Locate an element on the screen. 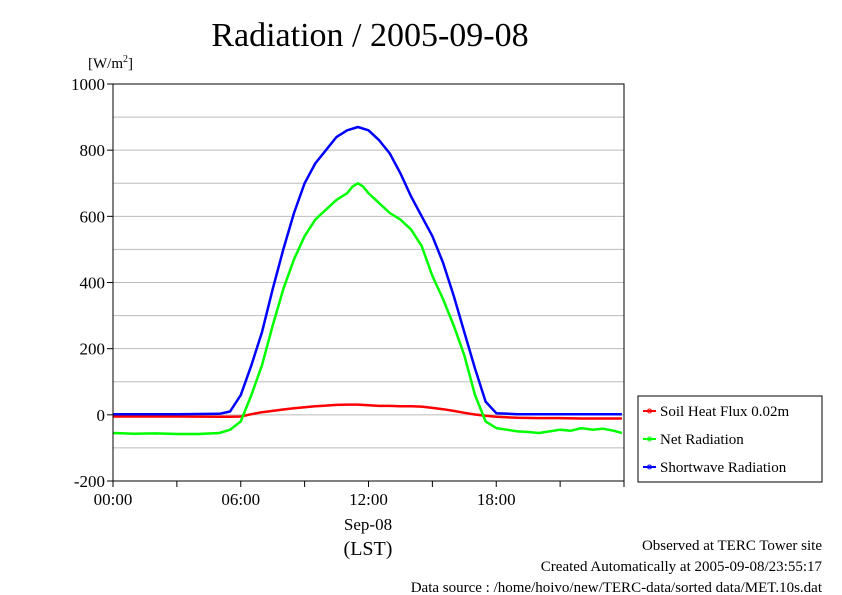 The image size is (842, 595). x-axis-zone-label: (LST) is located at coordinates (368, 549).